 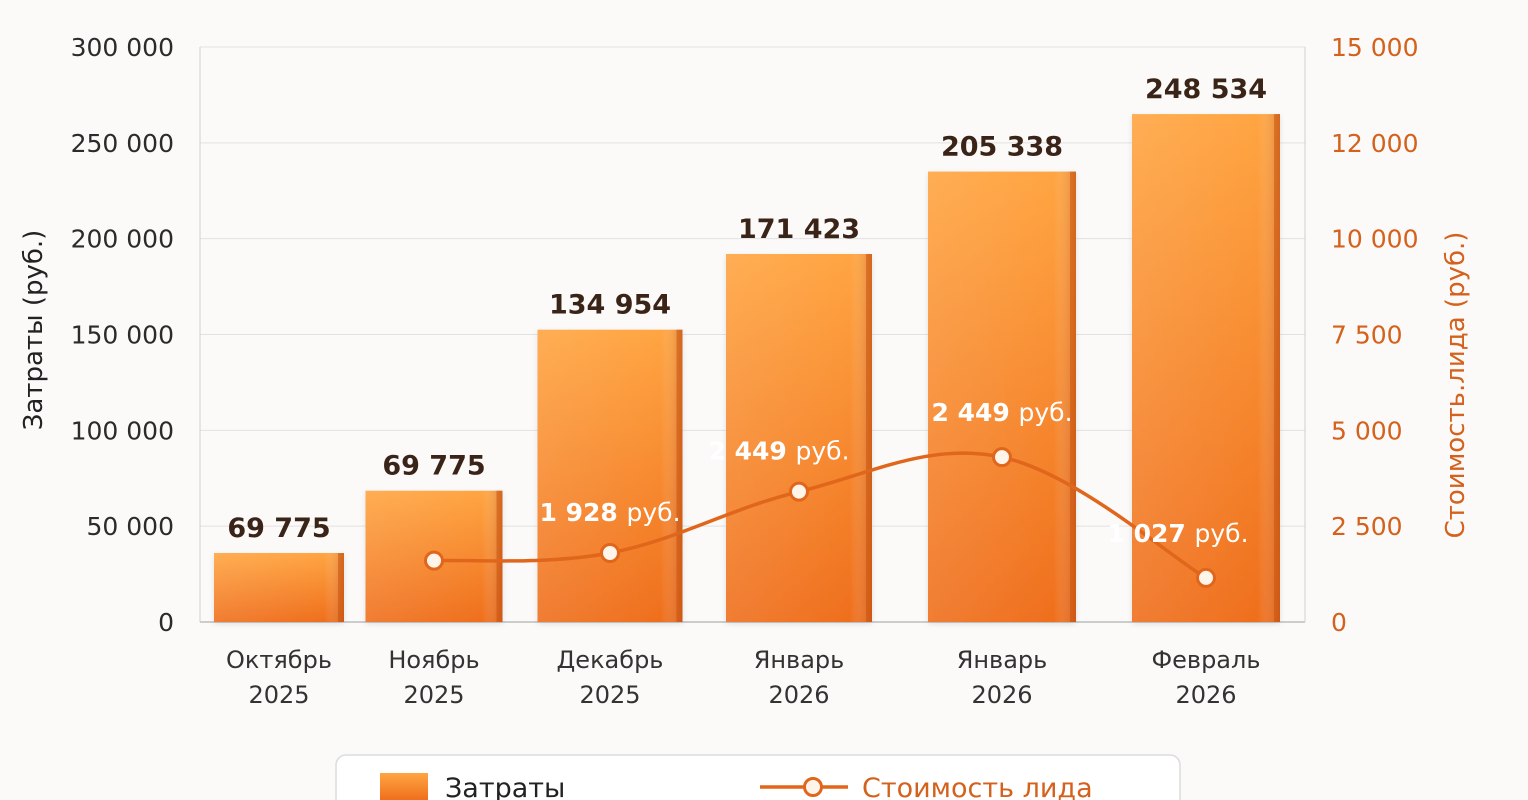 What do you see at coordinates (1374, 143) in the screenshot?
I see `y2-tick-label: 12 000` at bounding box center [1374, 143].